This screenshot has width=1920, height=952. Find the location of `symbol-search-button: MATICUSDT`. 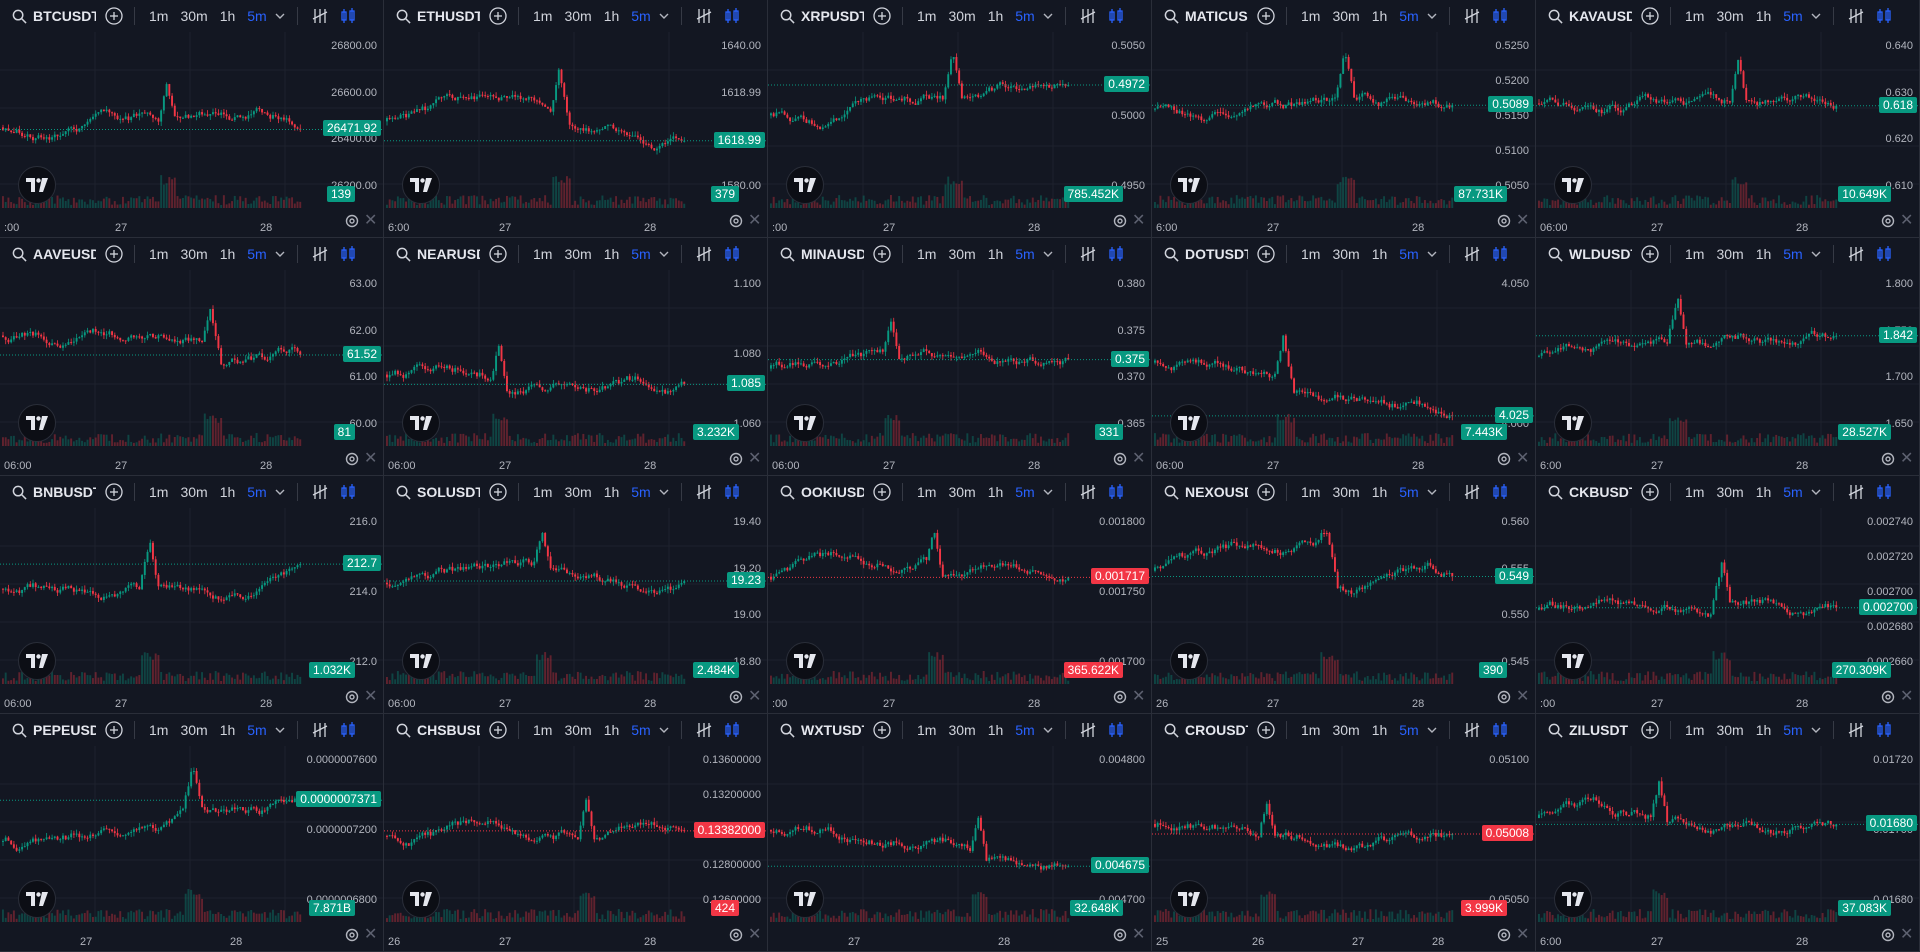

symbol-search-button: MATICUSDT is located at coordinates (1200, 16).